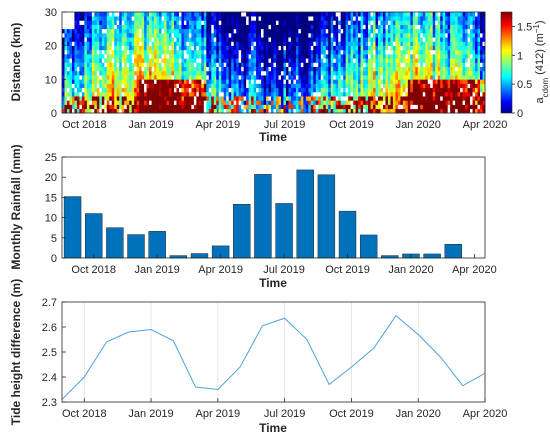 This screenshot has height=441, width=550. I want to click on rainfall-ytick-label: 5, so click(54, 239).